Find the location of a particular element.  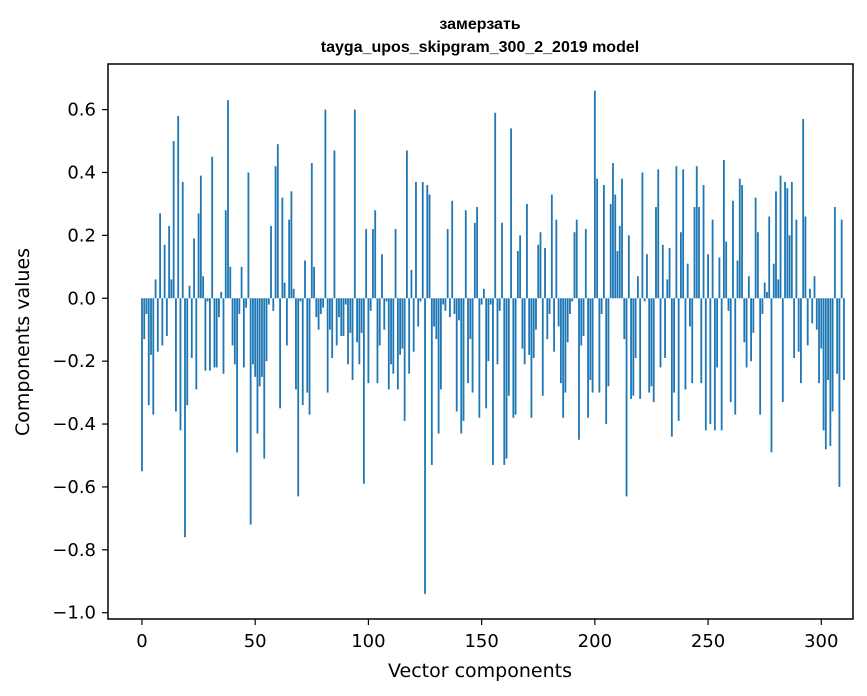

x-tick-label: 0 is located at coordinates (141, 641).